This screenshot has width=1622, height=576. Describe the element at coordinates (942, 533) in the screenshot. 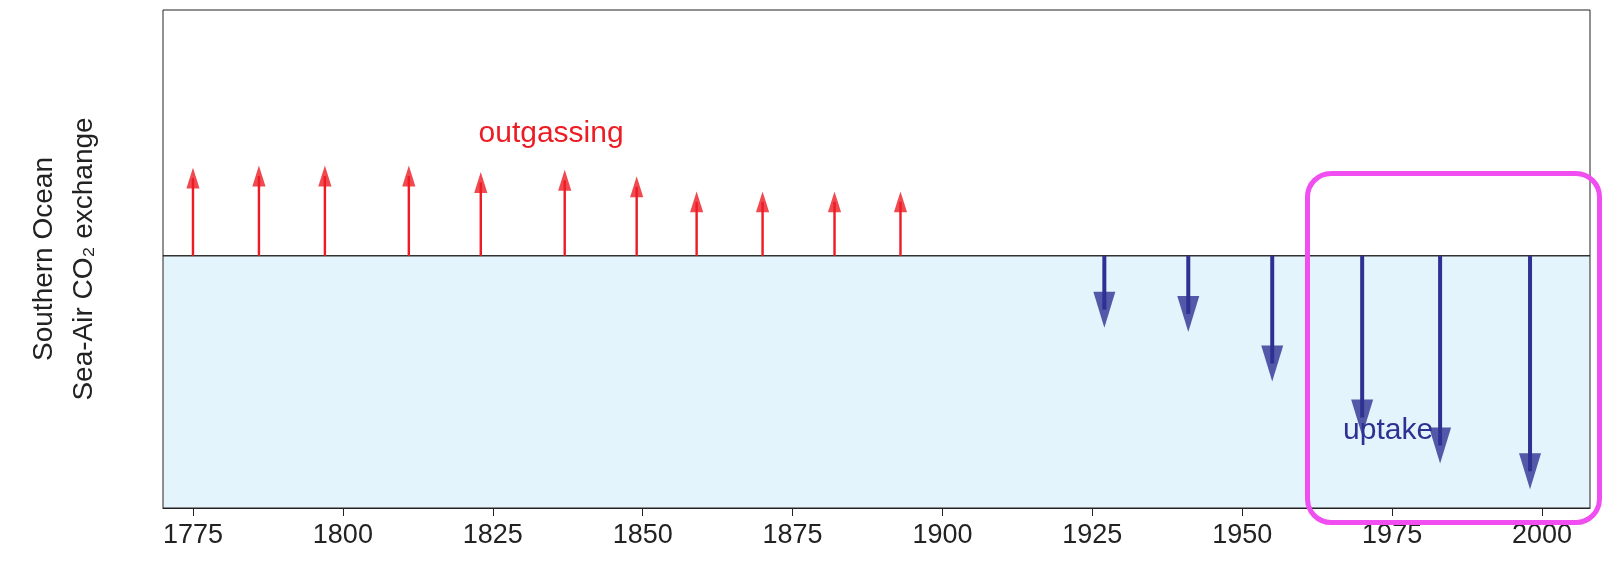

I see `x-tick-label: 1900` at that location.